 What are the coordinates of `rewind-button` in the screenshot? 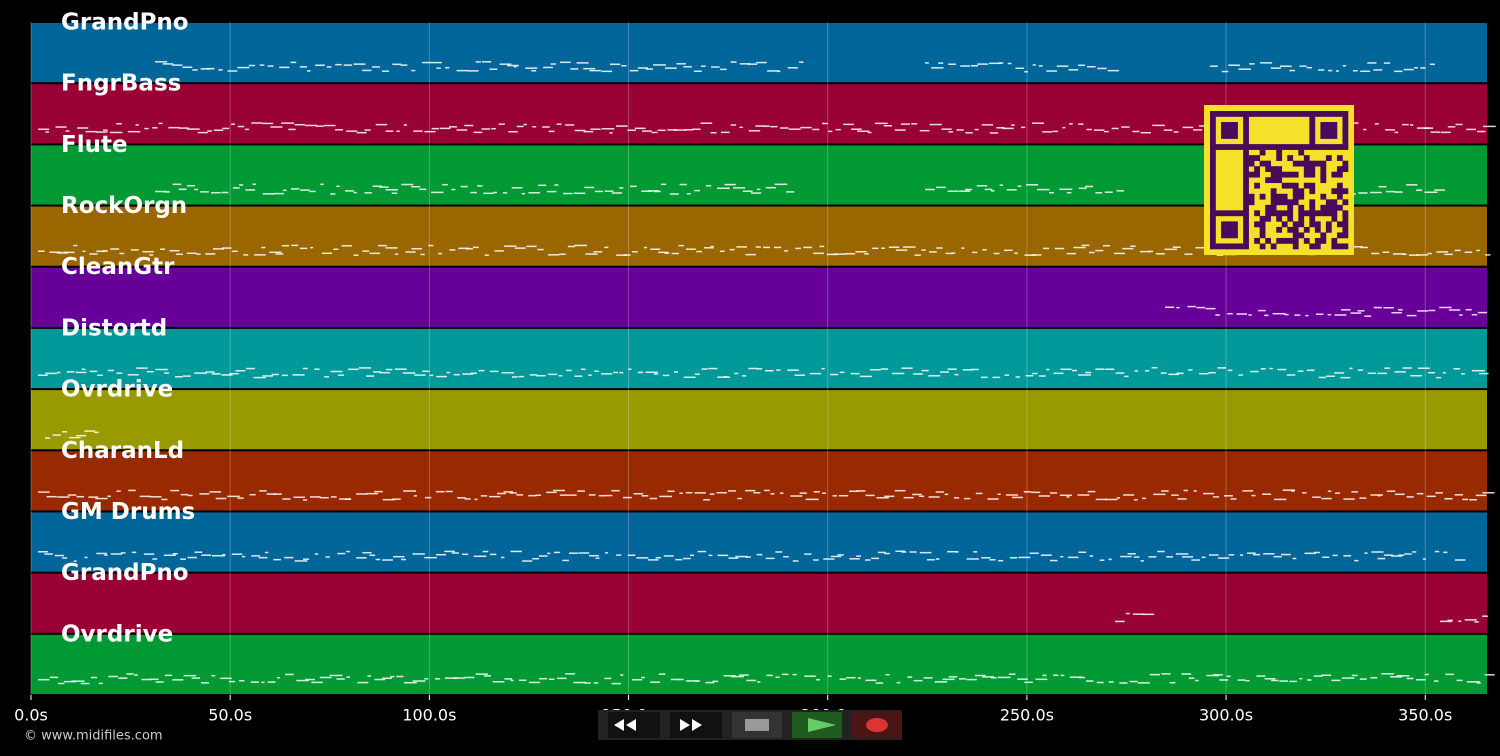 It's located at (634, 725).